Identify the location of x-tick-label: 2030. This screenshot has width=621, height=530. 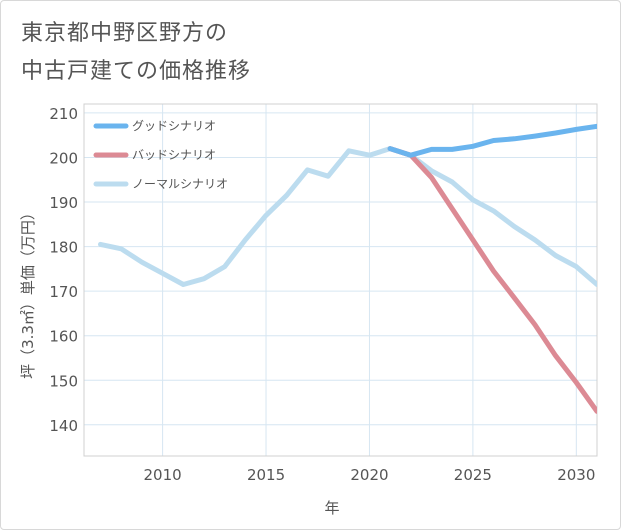
(576, 475).